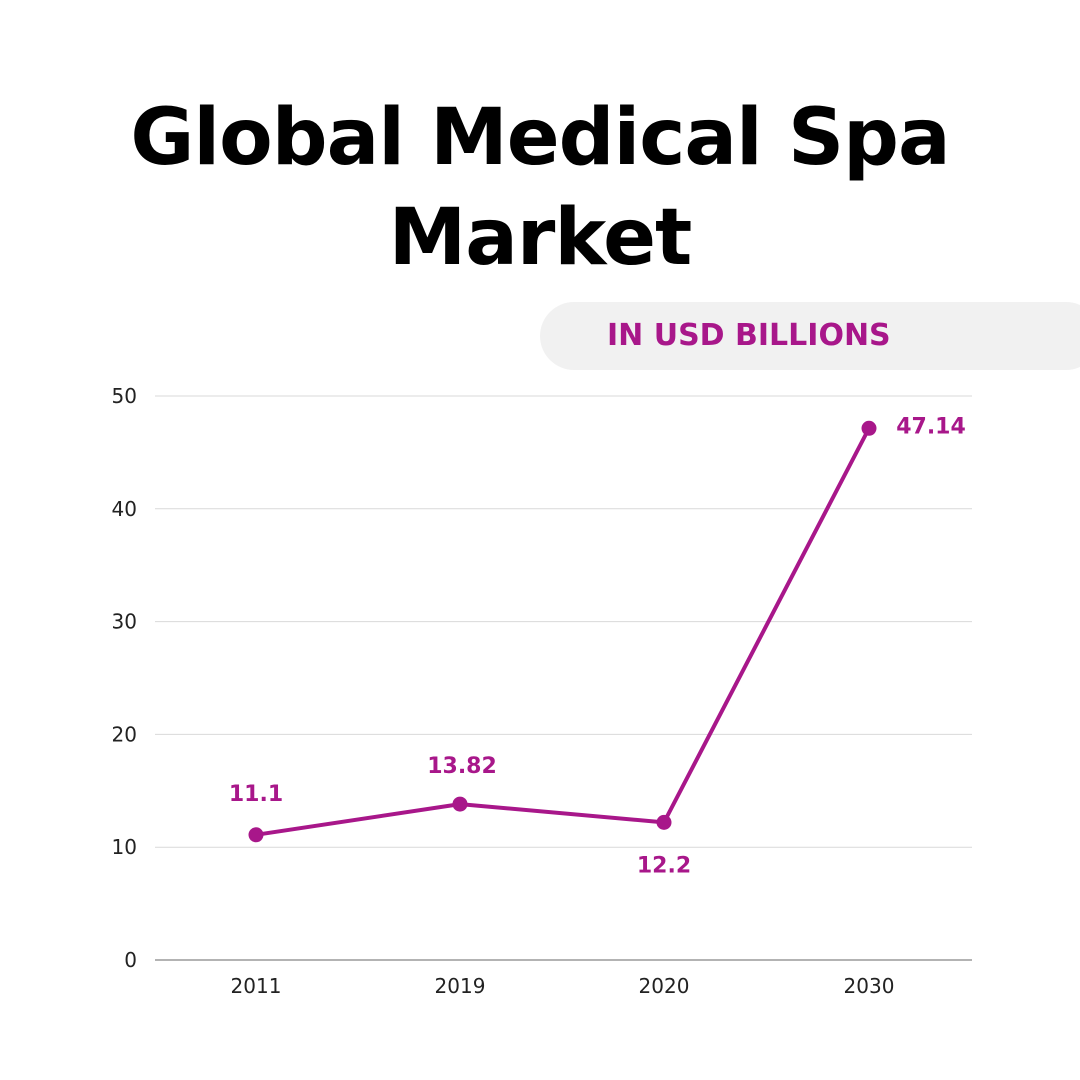 The width and height of the screenshot is (1080, 1080). Describe the element at coordinates (124, 396) in the screenshot. I see `y-tick-label: 50` at that location.